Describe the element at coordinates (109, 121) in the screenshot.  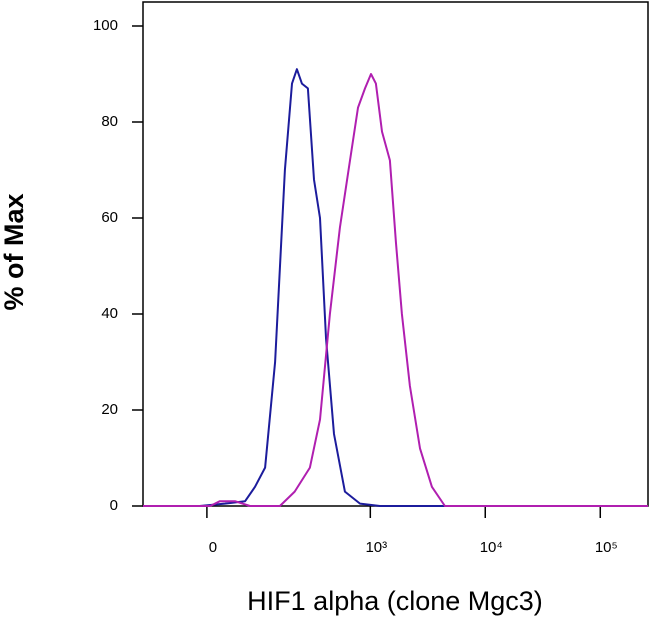
I see `y-tick-label: 80` at that location.